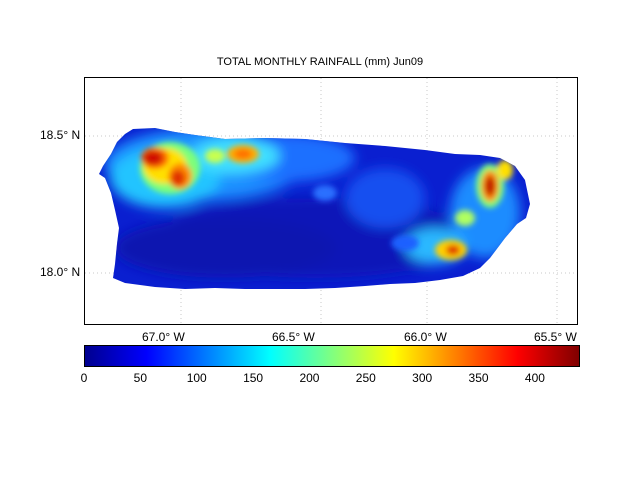  I want to click on colorbar-tick-label: 200, so click(309, 378).